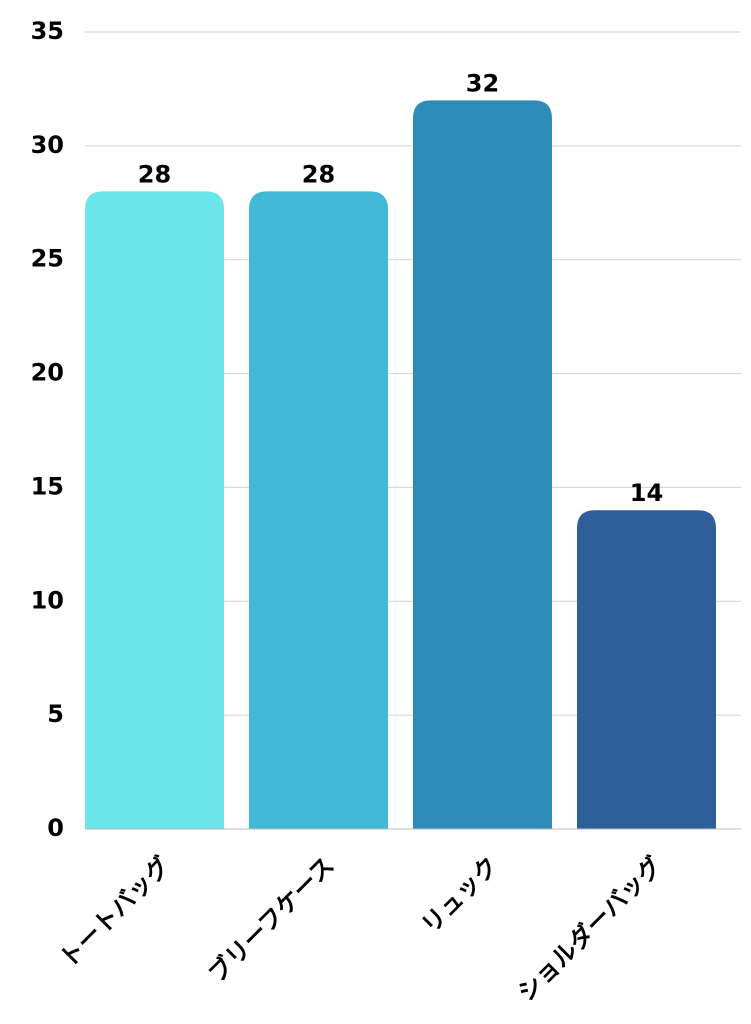 This screenshot has height=1024, width=751. What do you see at coordinates (47, 600) in the screenshot?
I see `y-tick-label: 10` at bounding box center [47, 600].